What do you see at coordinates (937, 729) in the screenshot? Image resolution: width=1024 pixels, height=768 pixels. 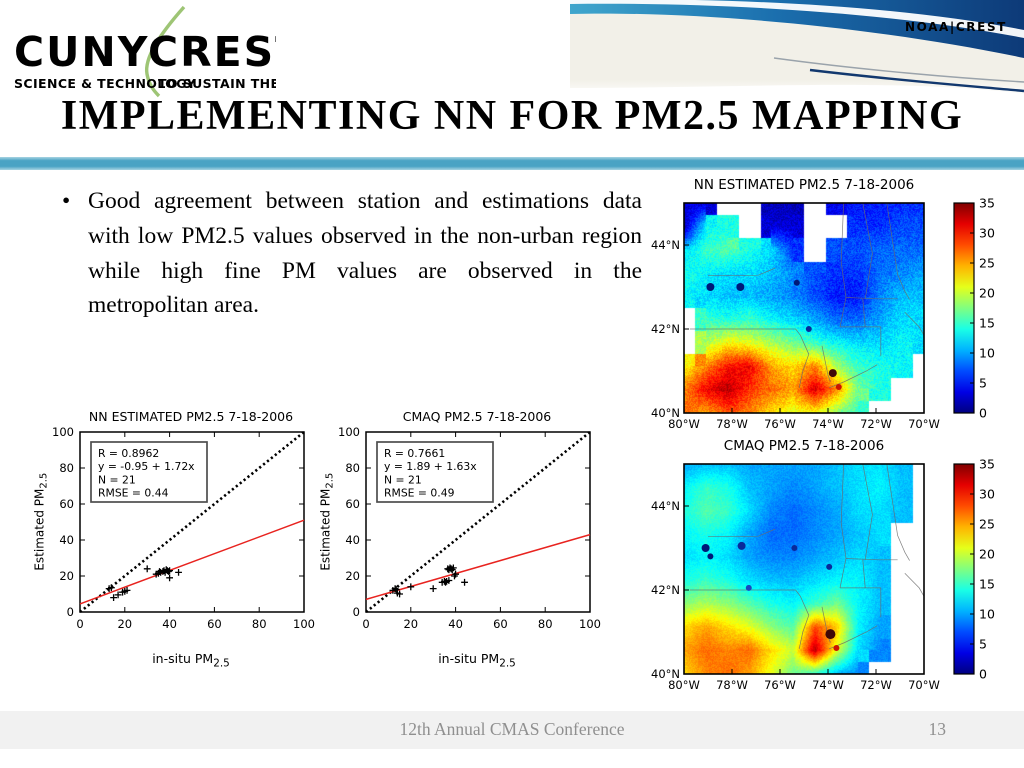 I see `footer-page-number: 13` at bounding box center [937, 729].